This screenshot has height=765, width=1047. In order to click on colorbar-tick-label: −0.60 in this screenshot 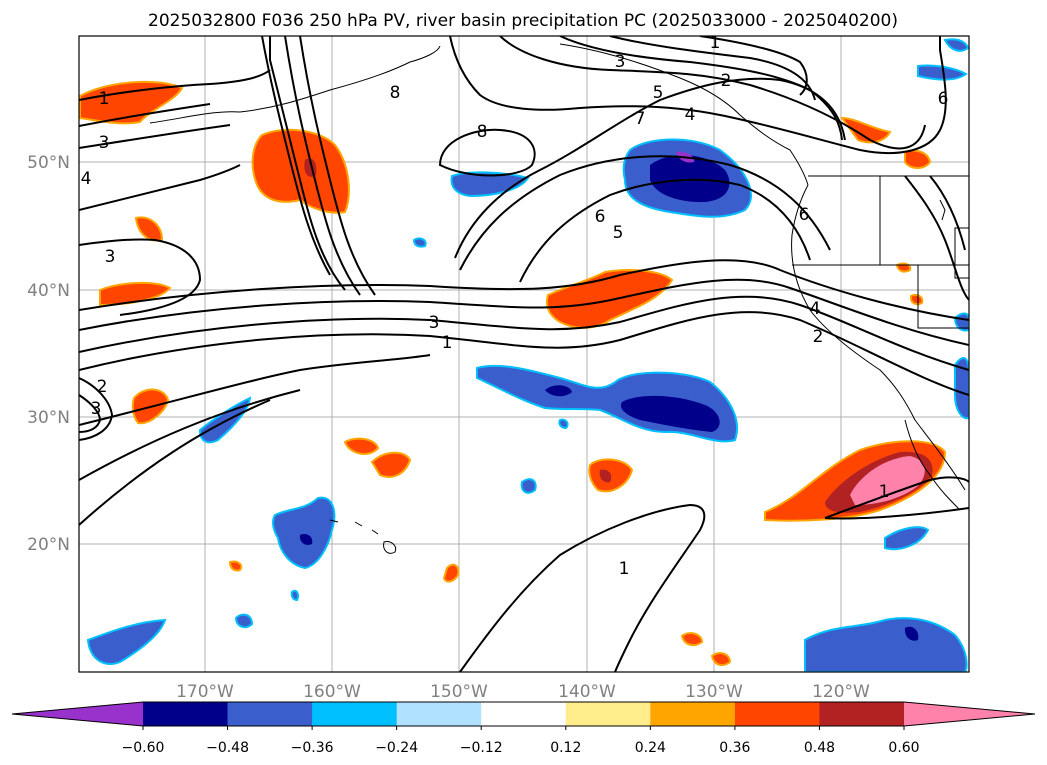, I will do `click(143, 748)`.